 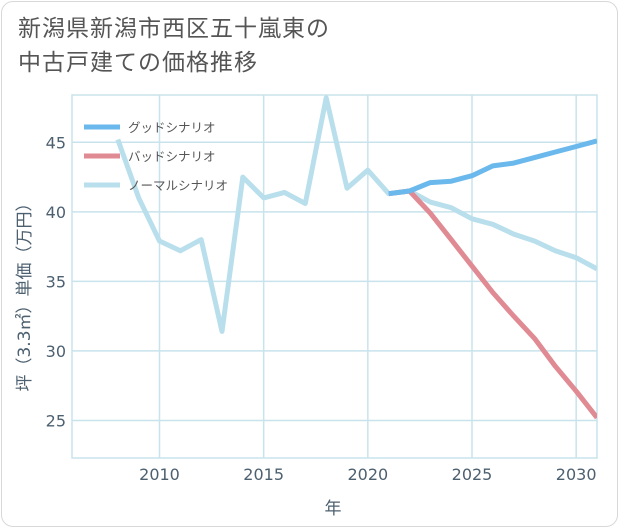 What do you see at coordinates (56, 351) in the screenshot?
I see `y-tick-label: 30` at bounding box center [56, 351].